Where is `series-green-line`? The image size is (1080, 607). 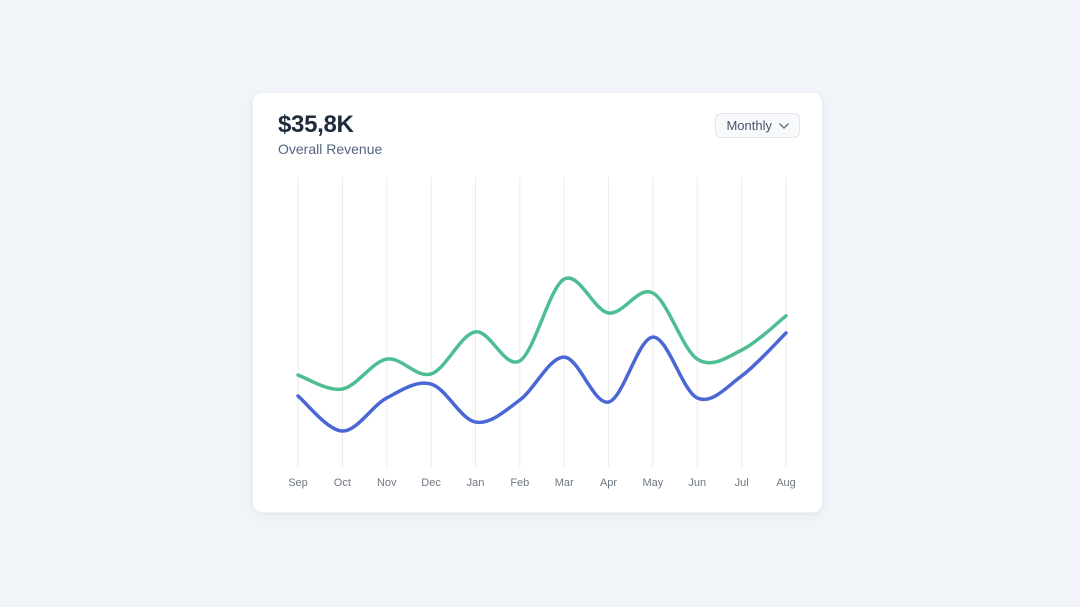
series-green-line is located at coordinates (542, 333).